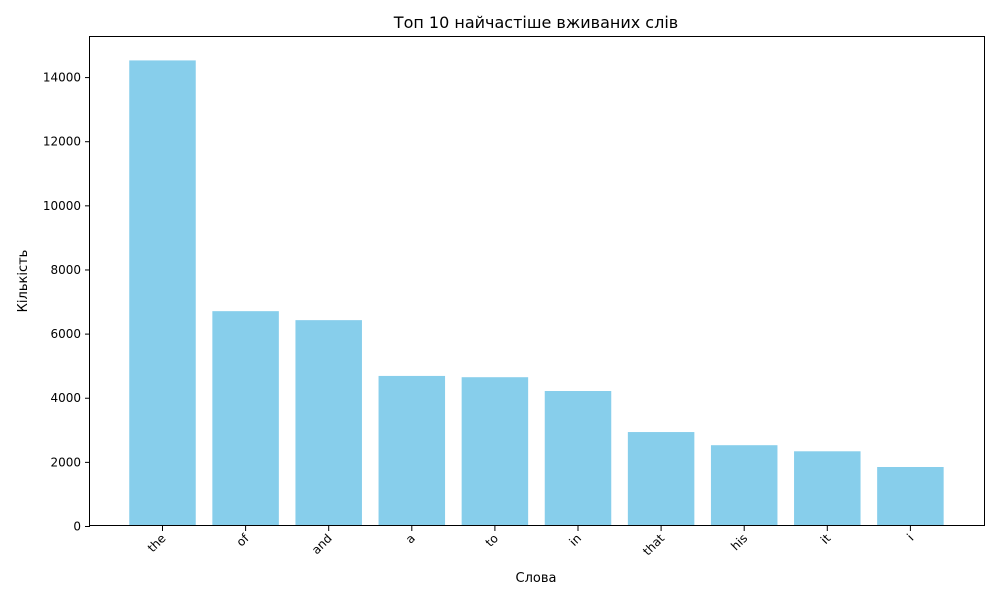  What do you see at coordinates (77, 527) in the screenshot?
I see `y-tick-label: 0` at bounding box center [77, 527].